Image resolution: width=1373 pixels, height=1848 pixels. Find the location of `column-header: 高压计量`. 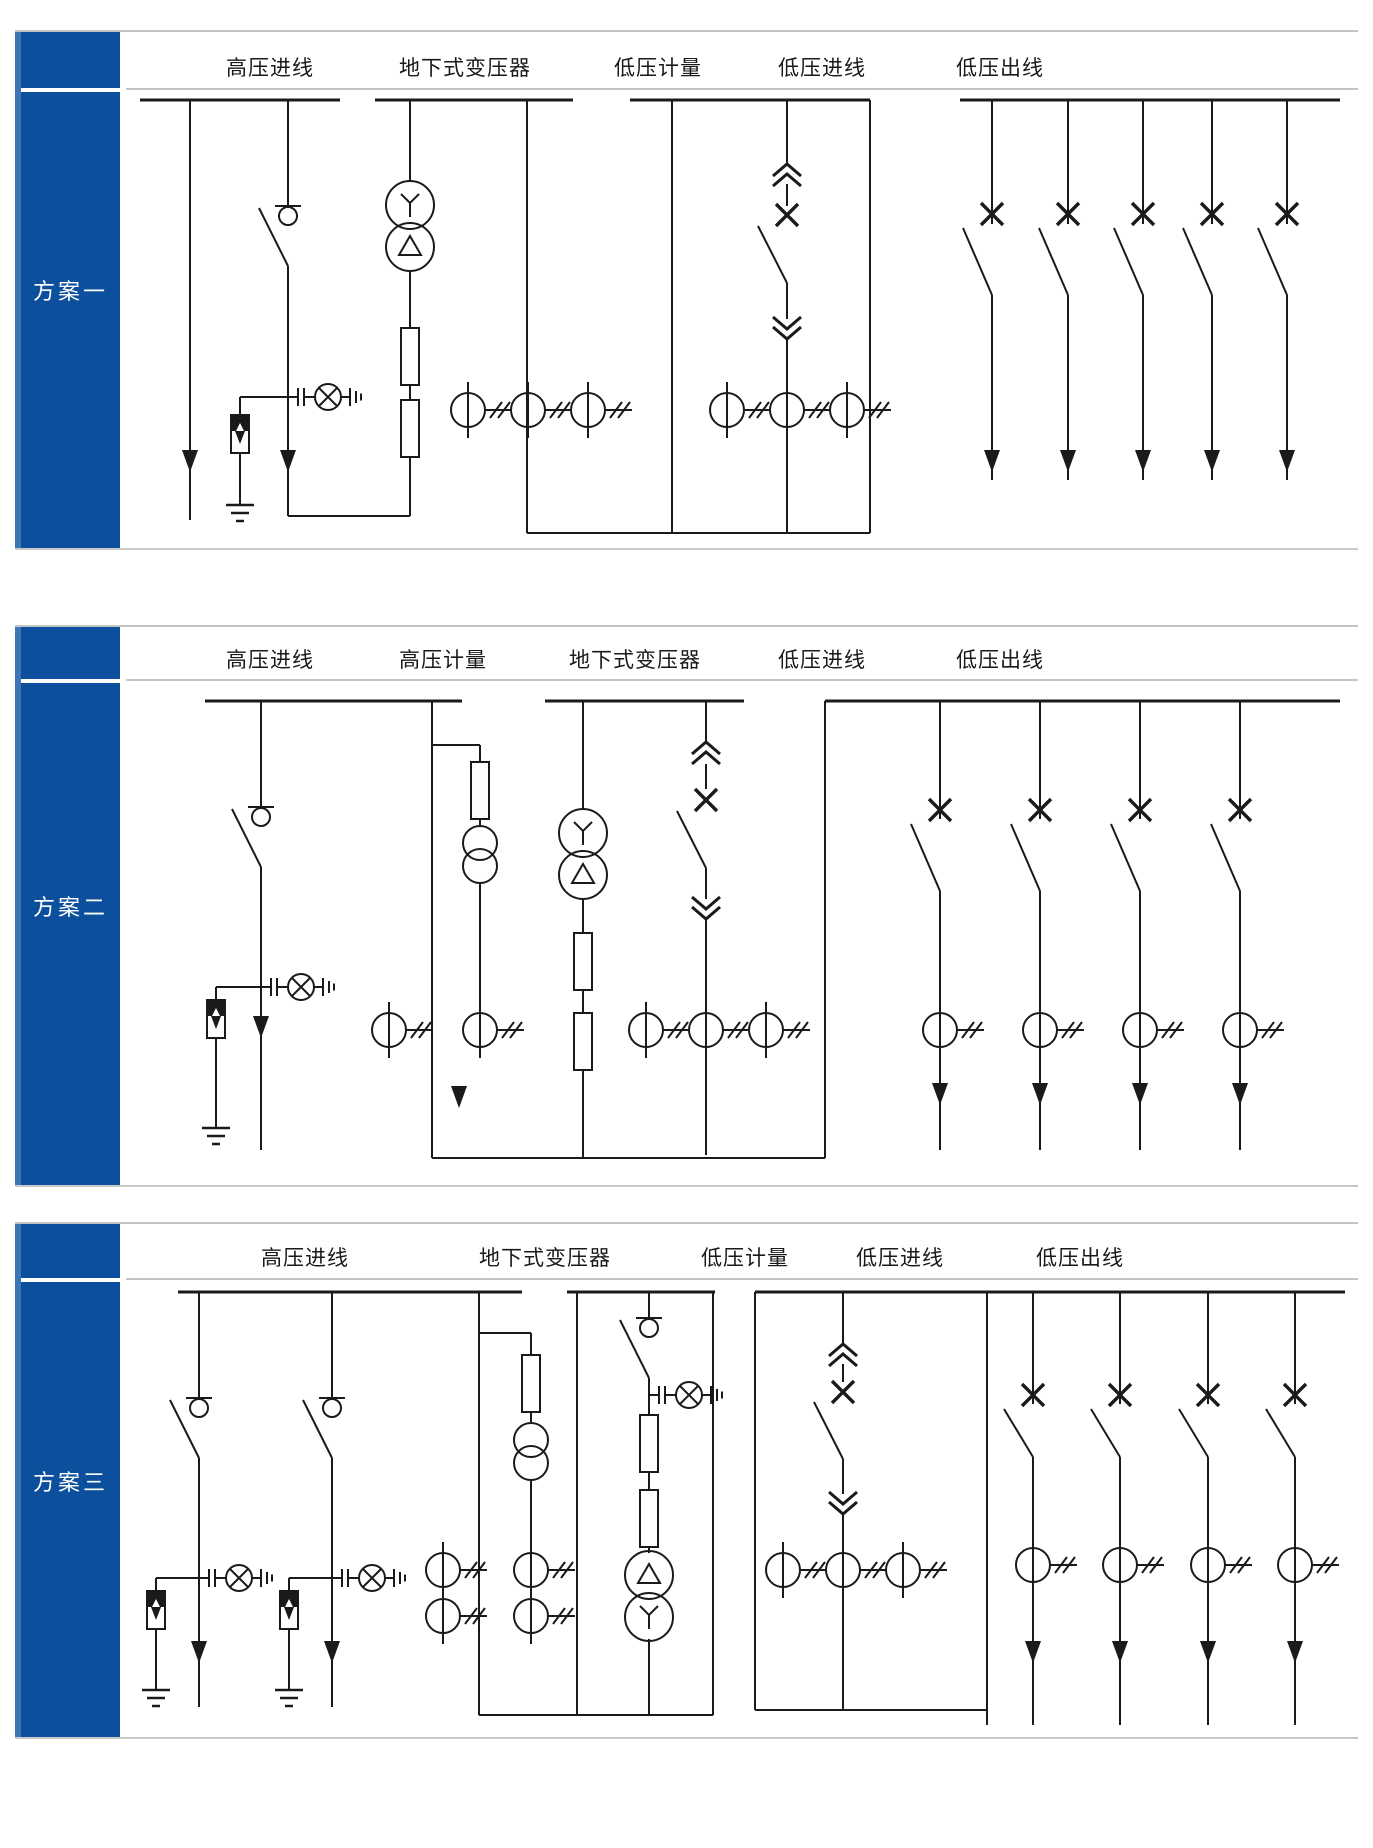

column-header: 高压计量 is located at coordinates (443, 660).